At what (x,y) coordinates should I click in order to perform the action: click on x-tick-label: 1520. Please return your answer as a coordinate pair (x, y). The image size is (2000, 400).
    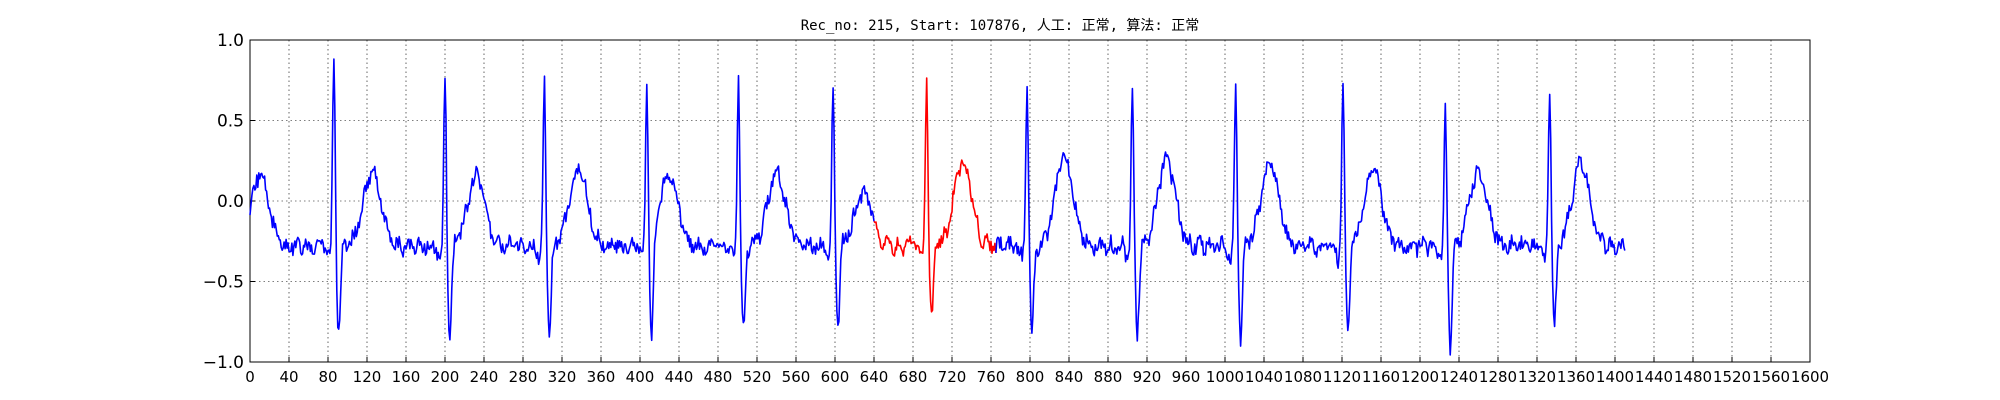
    Looking at the image, I should click on (1732, 377).